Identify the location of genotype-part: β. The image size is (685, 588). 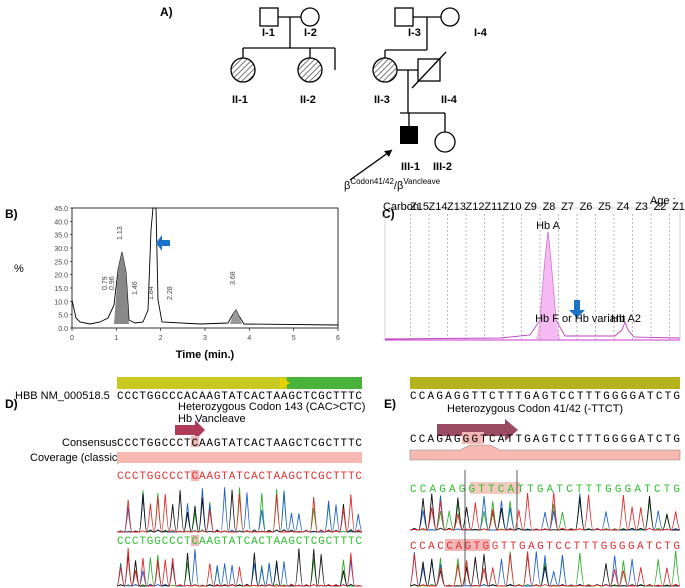
(347, 186).